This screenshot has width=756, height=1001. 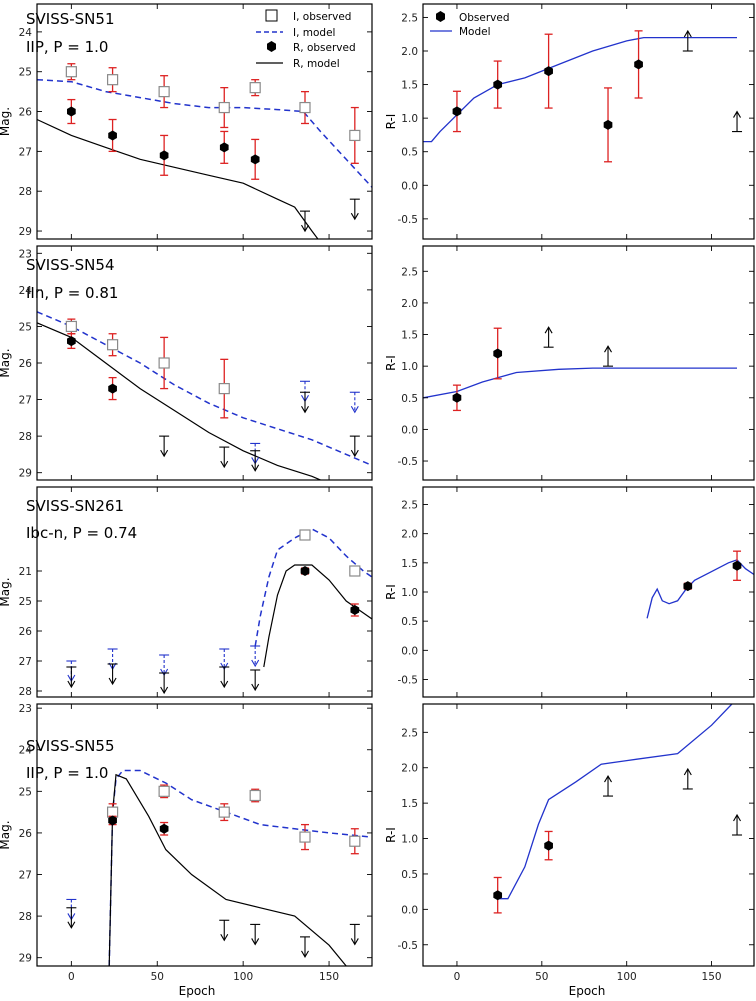 I want to click on legend-r-observed-marker, so click(x=271, y=46).